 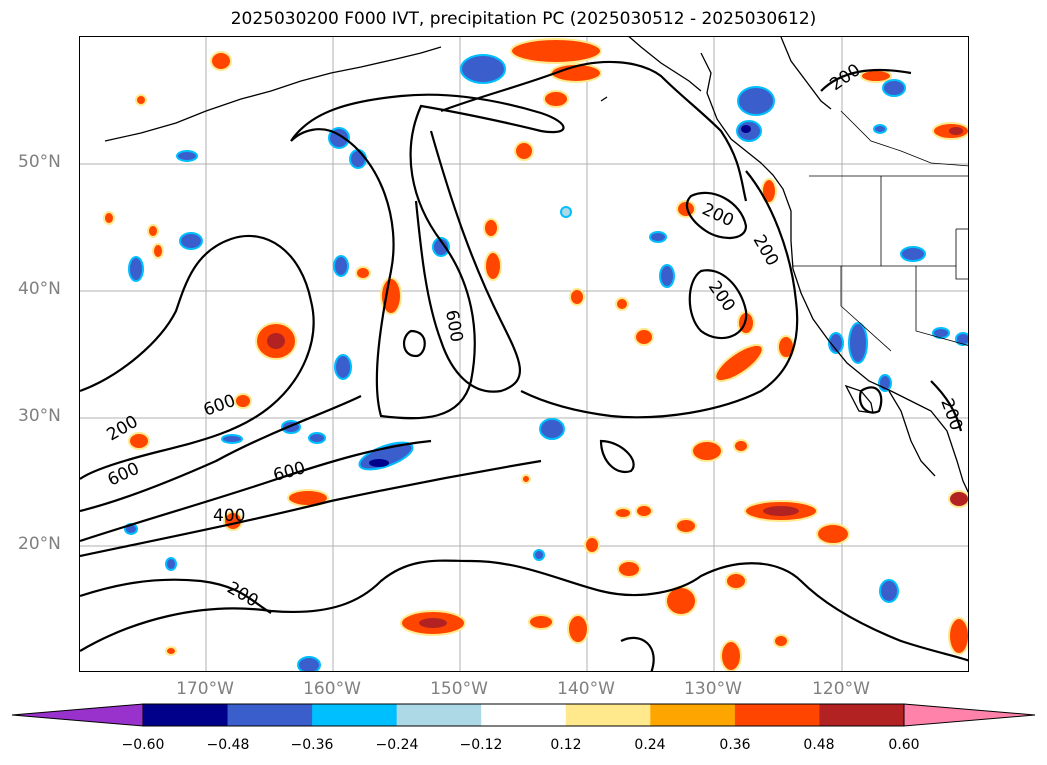 I want to click on colorbar-tick-label: −0.48, so click(x=228, y=745).